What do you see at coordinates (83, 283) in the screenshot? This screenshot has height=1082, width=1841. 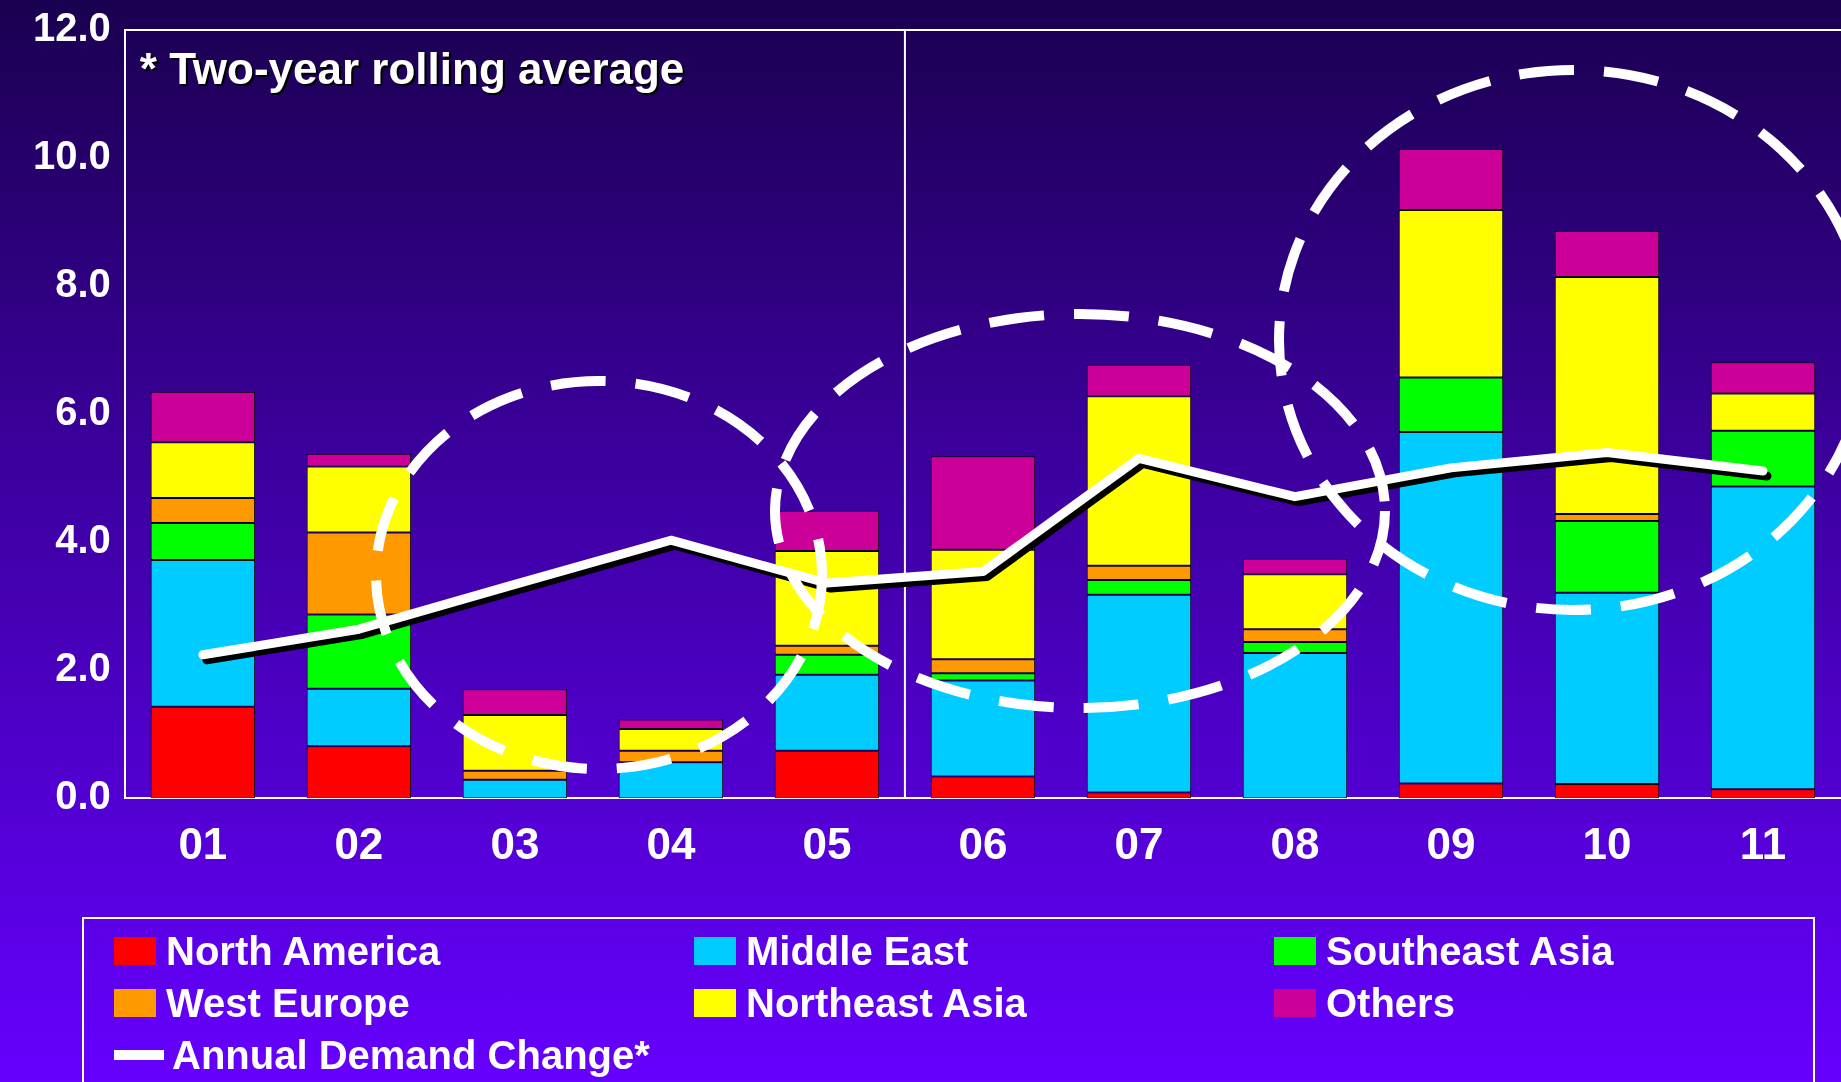 I see `y-tick-label: 8.0` at bounding box center [83, 283].